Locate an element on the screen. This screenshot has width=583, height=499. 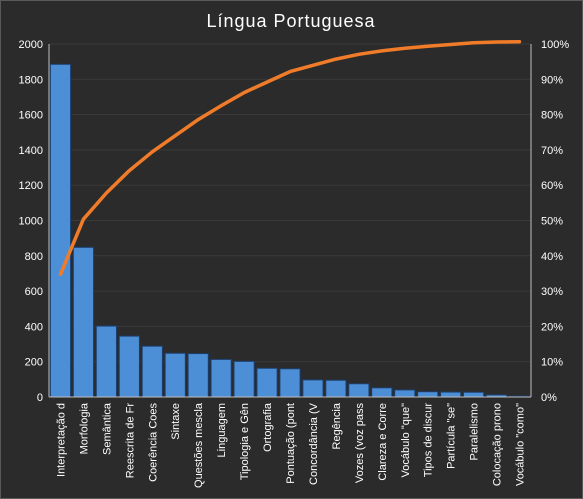
right-tick-label: 30% is located at coordinates (552, 292).